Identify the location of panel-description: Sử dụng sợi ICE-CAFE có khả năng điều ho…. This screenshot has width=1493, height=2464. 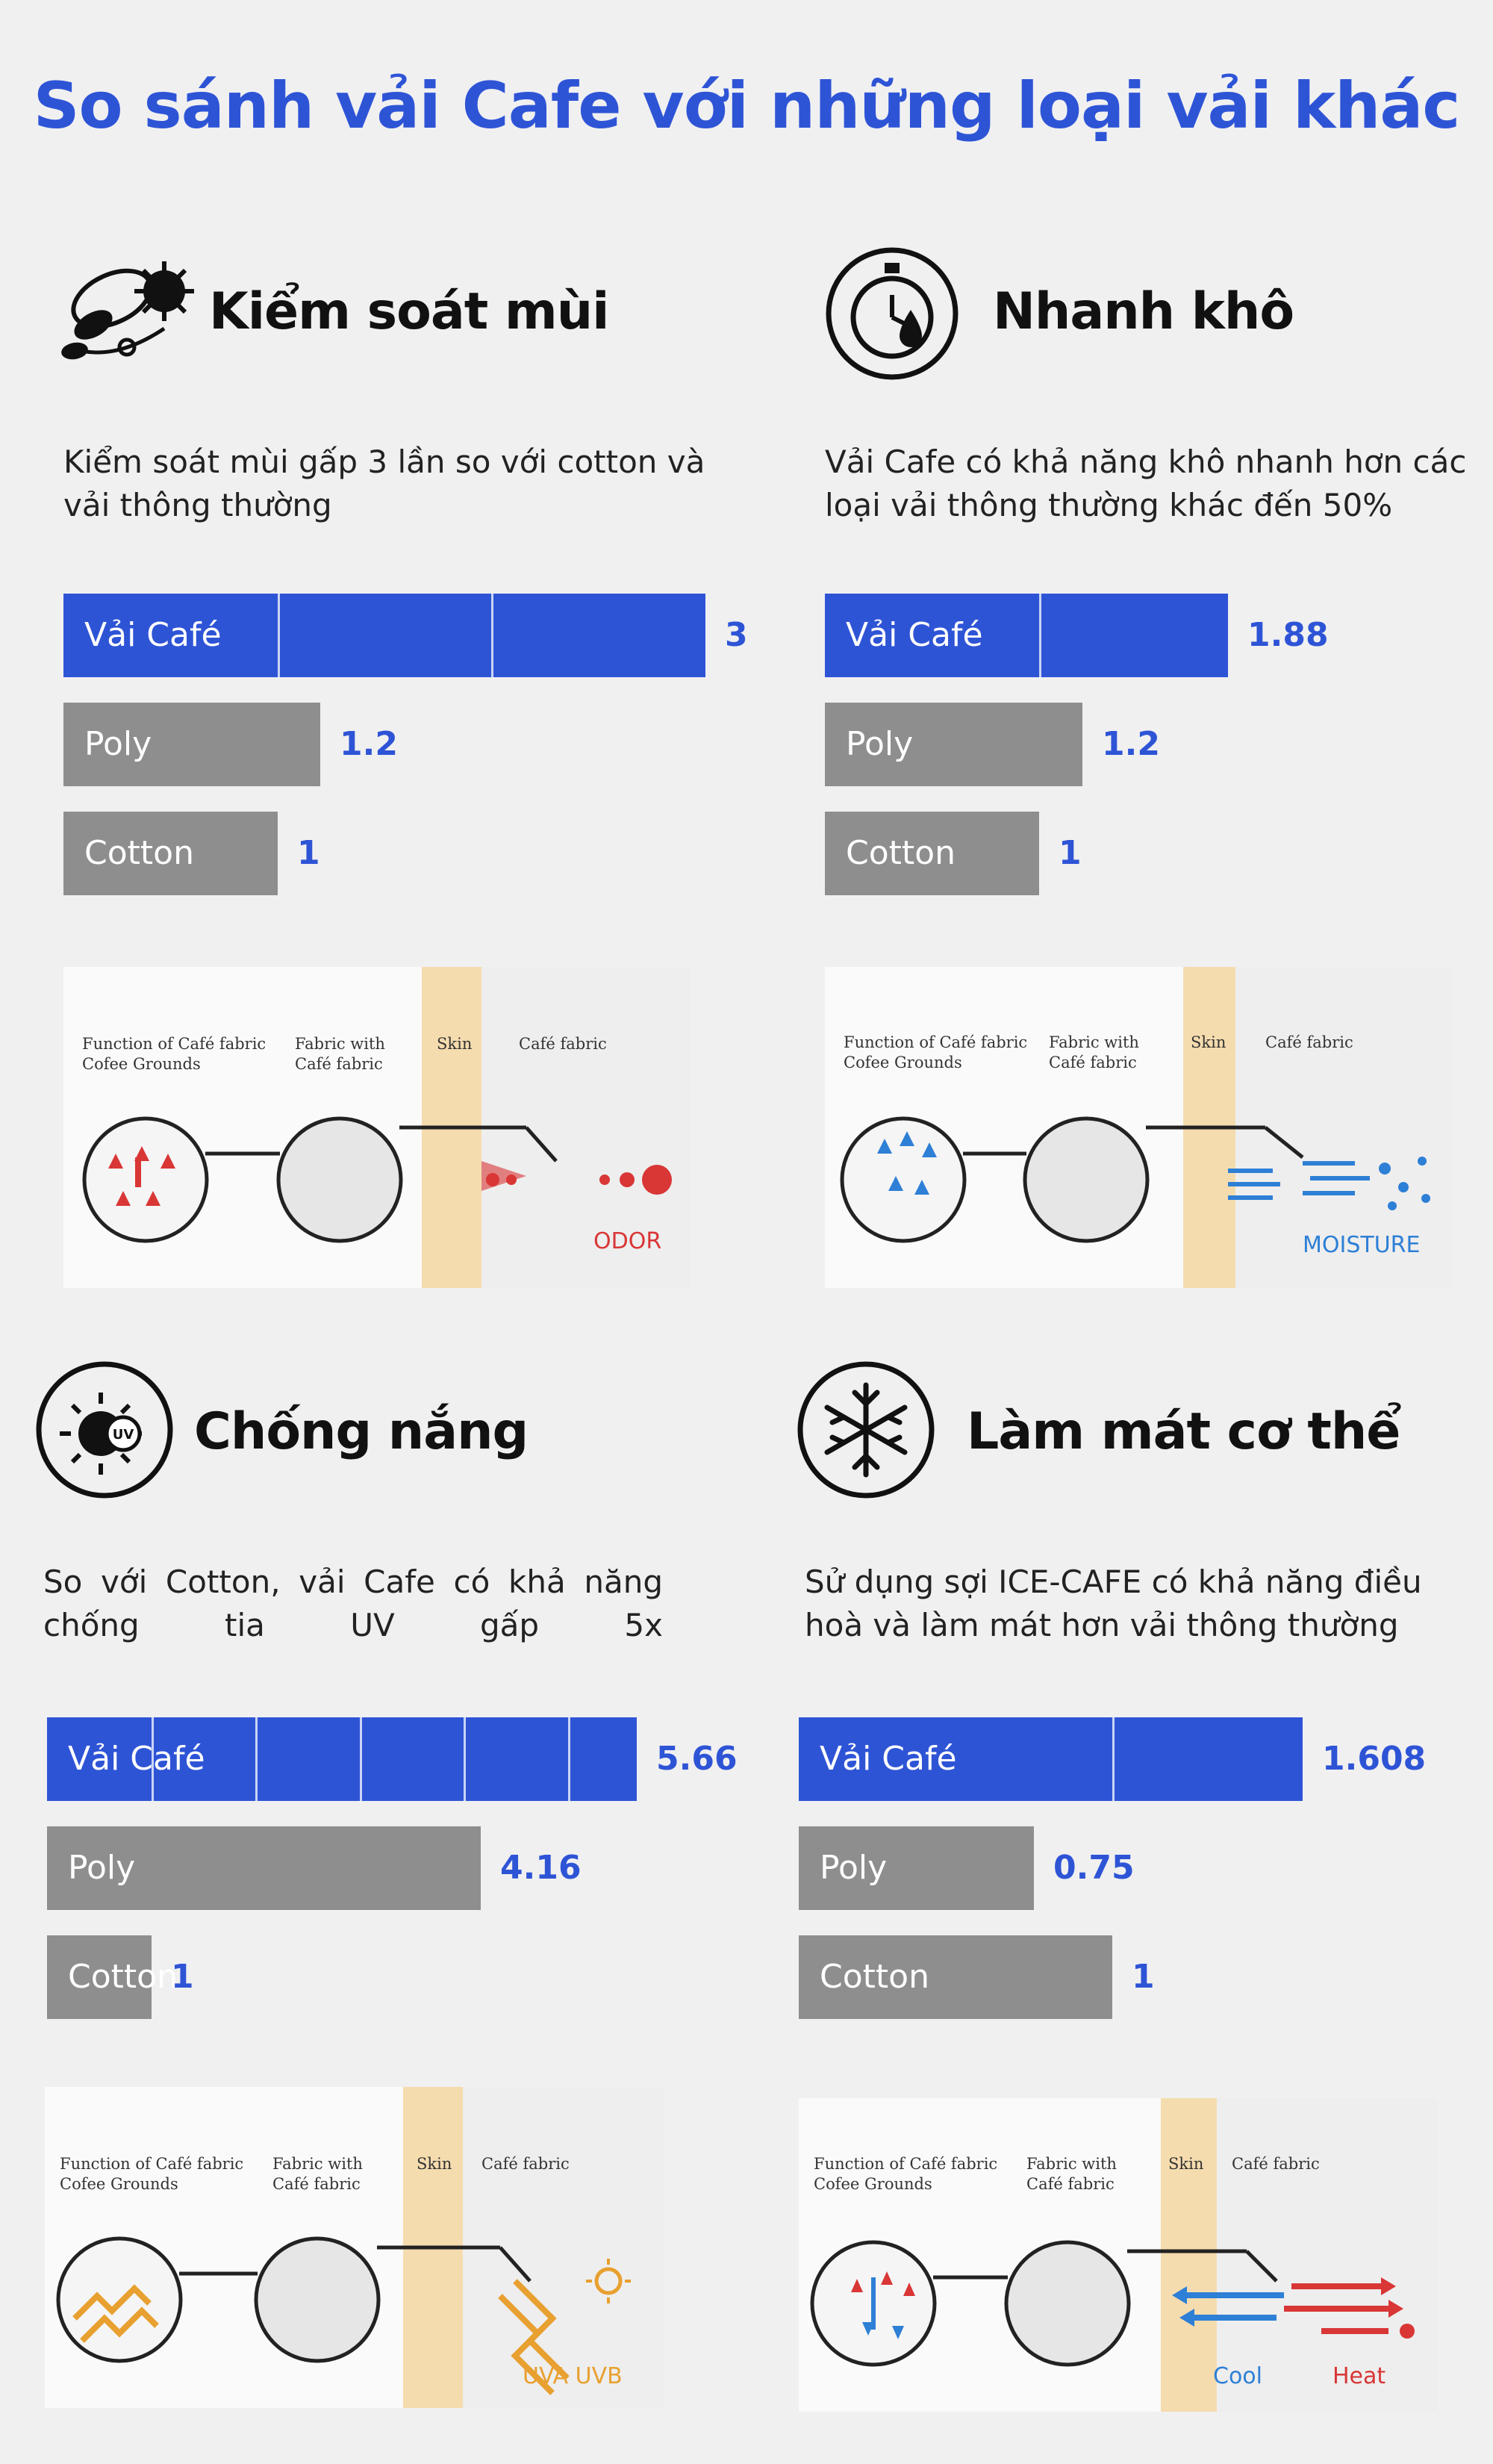
(1114, 1603).